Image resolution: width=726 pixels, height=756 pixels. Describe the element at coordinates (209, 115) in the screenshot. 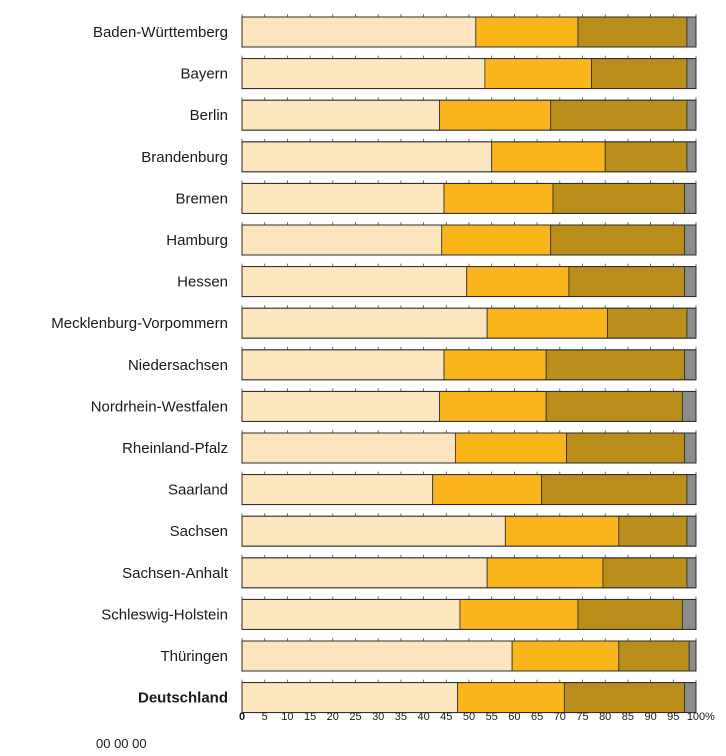

I see `category-label: Berlin` at that location.